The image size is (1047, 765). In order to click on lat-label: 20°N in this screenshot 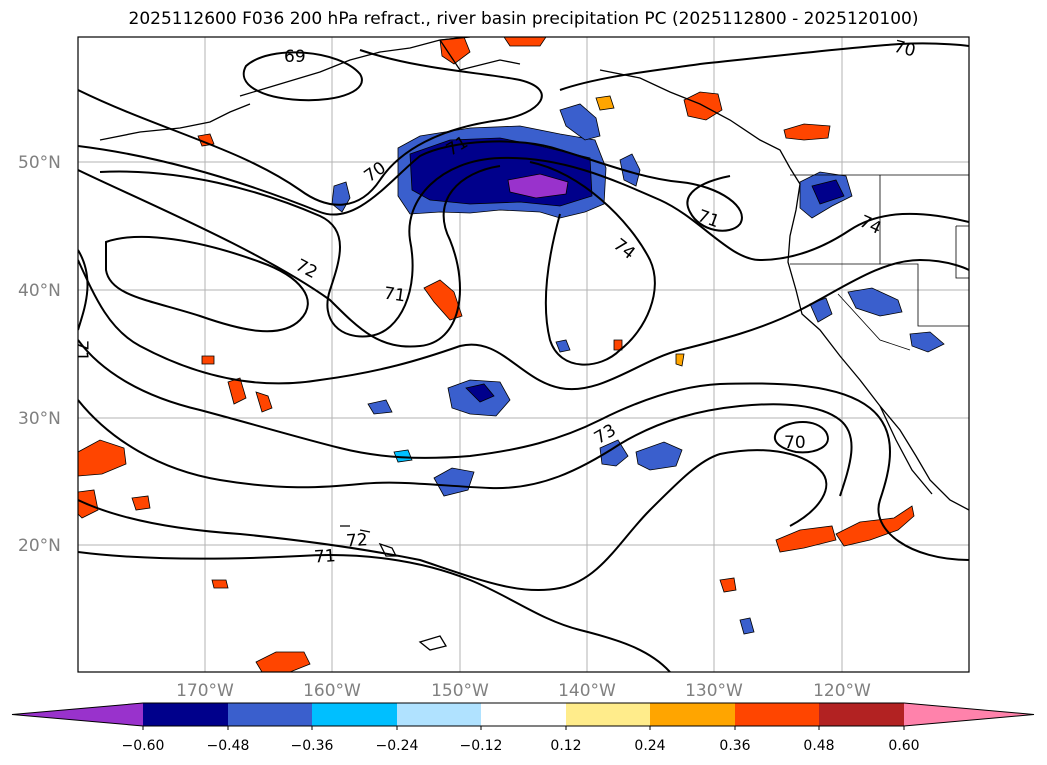, I will do `click(39, 546)`.